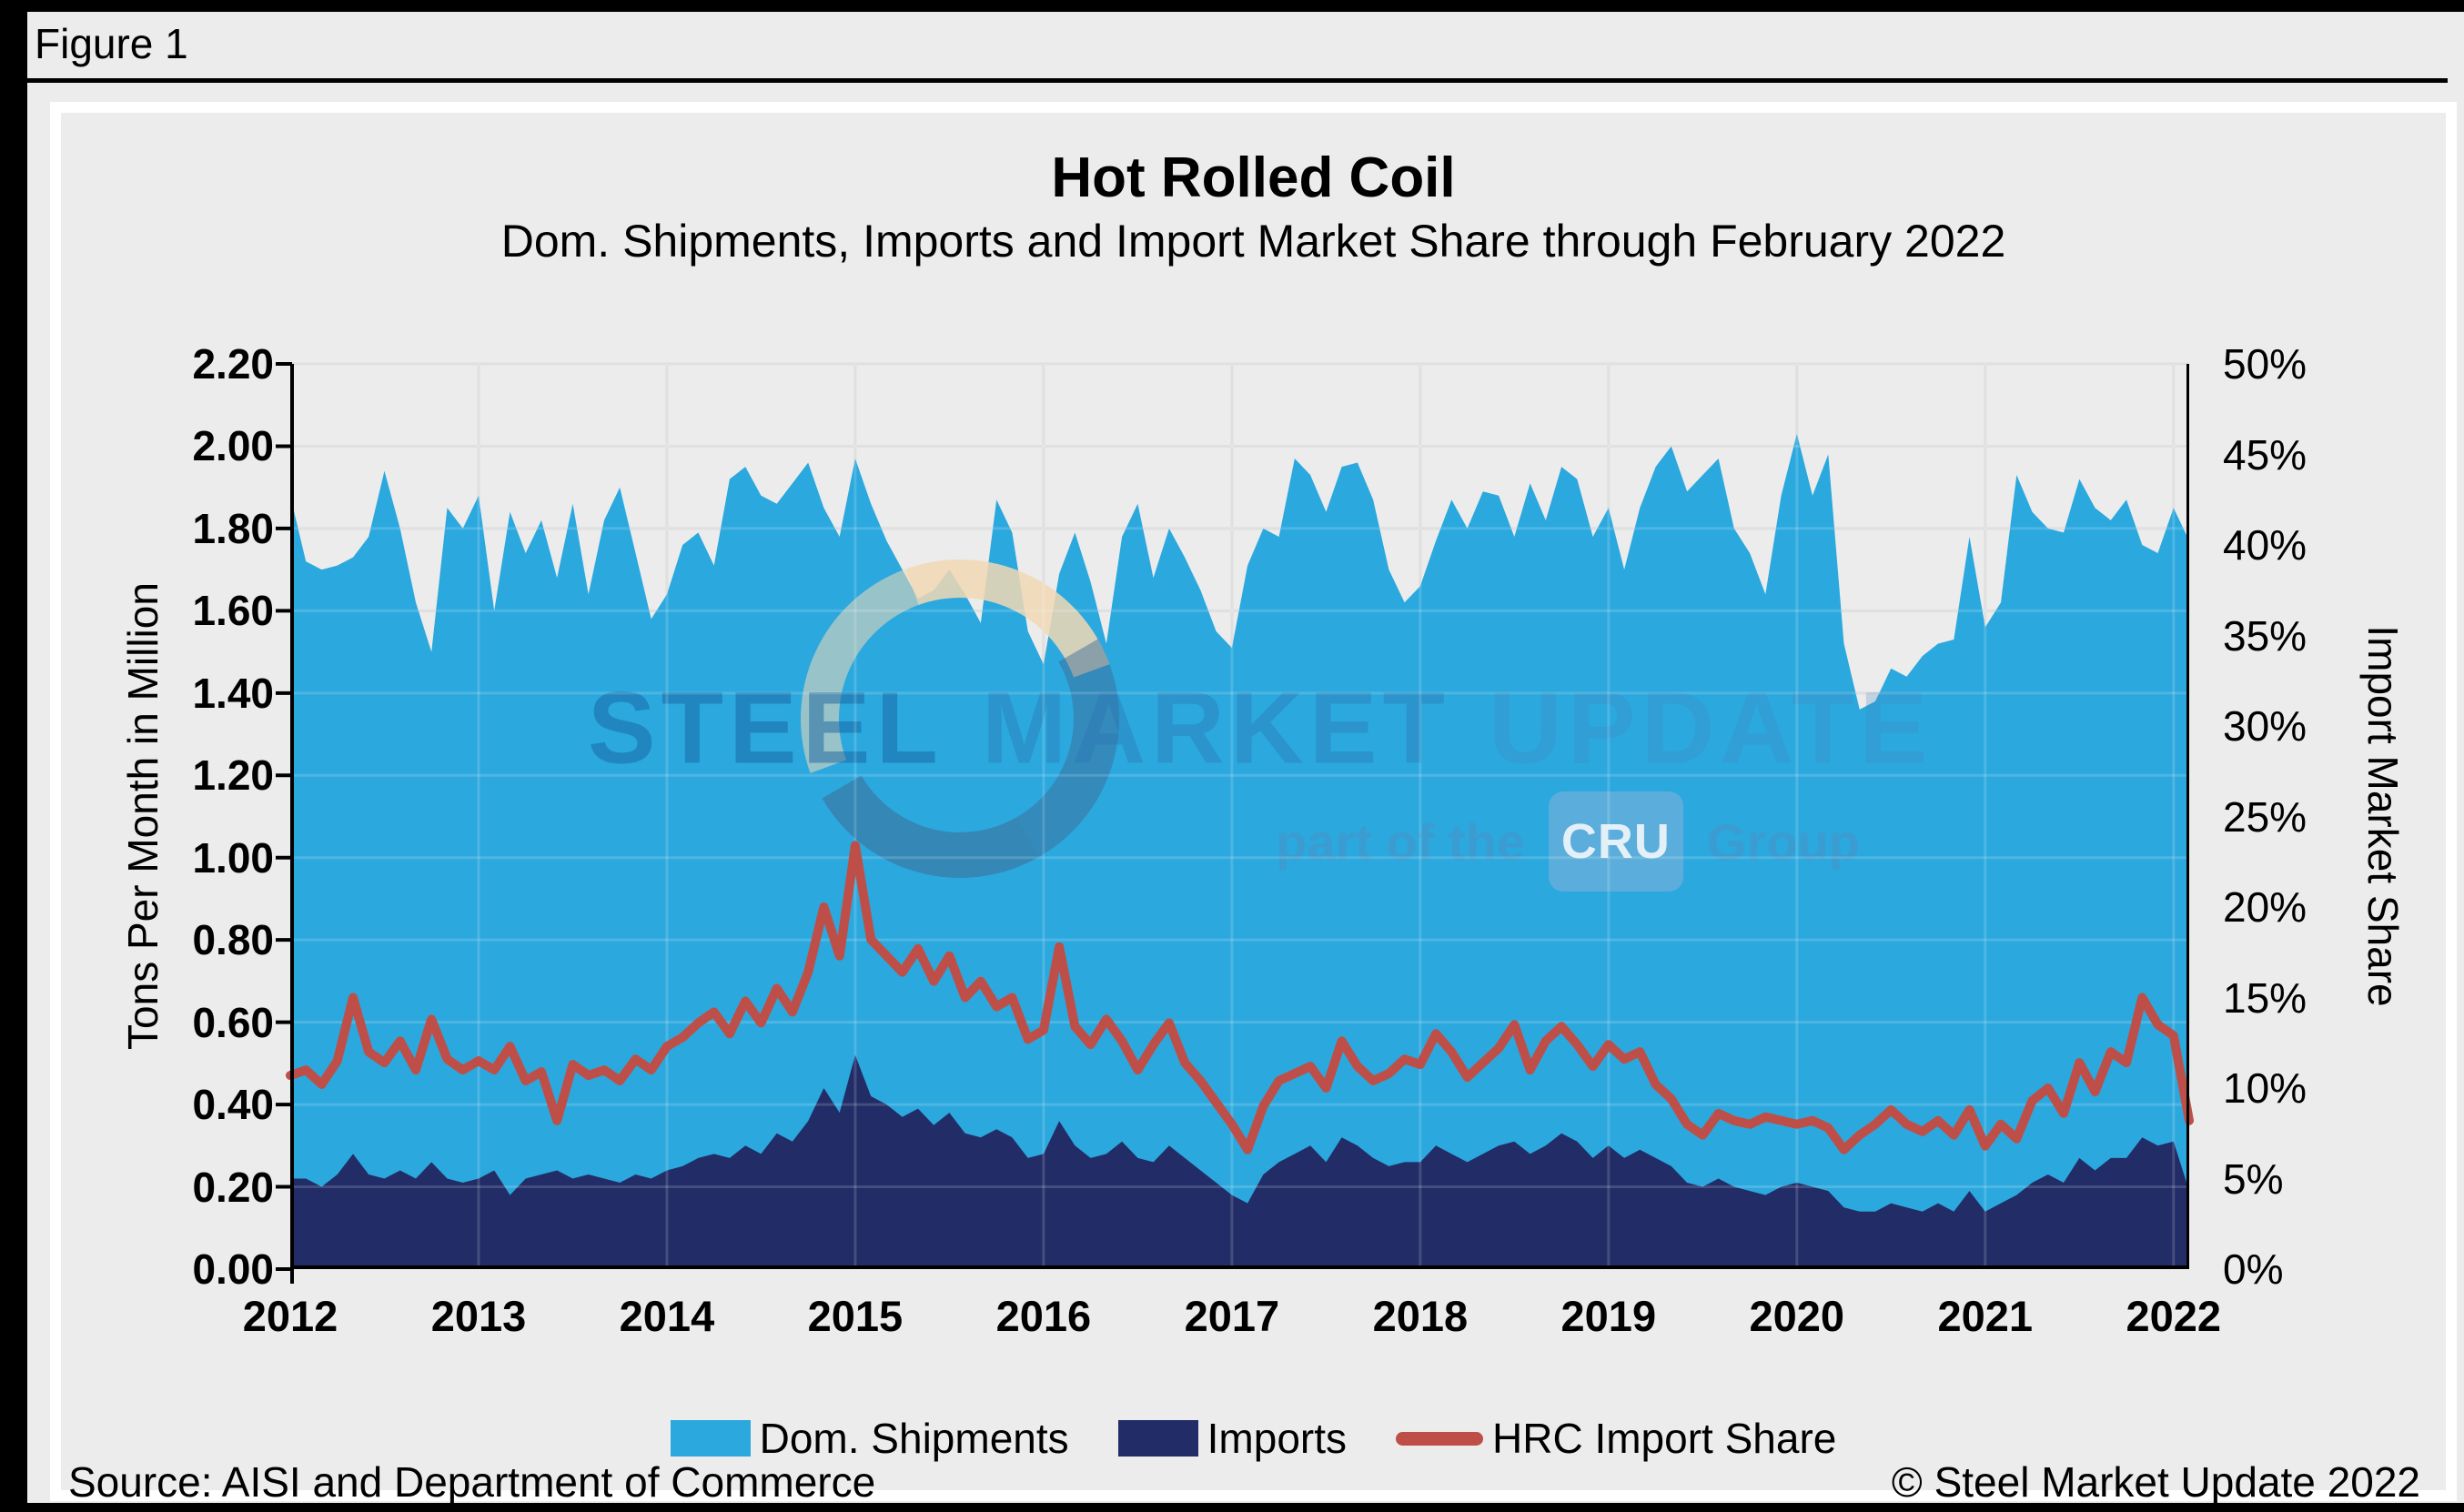 This screenshot has width=2464, height=1512. Describe the element at coordinates (2253, 1269) in the screenshot. I see `y-right-tick-label: 0%` at that location.